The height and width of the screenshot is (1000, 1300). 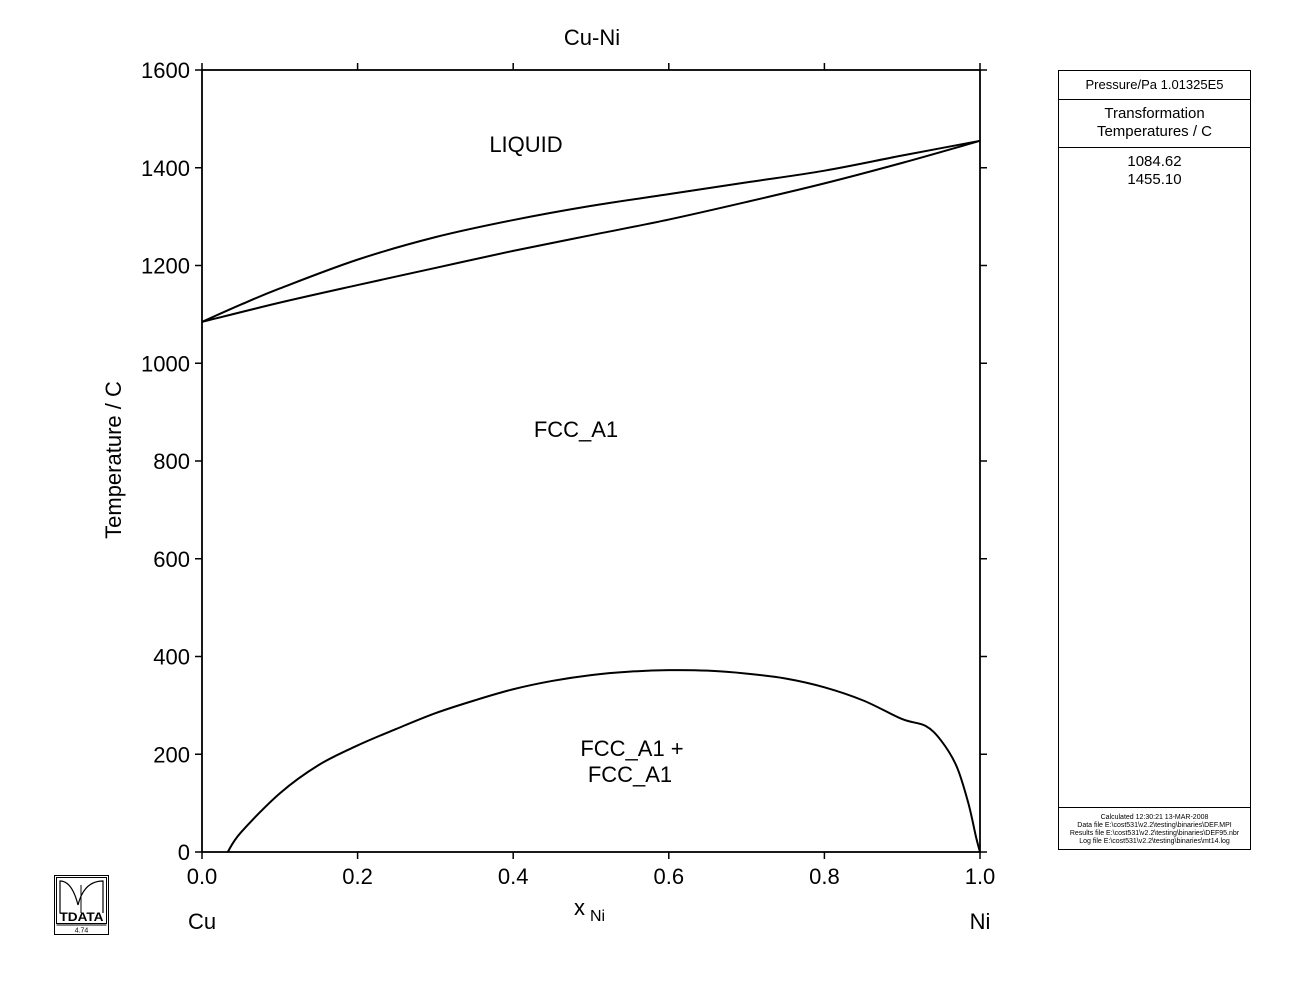 What do you see at coordinates (1154, 179) in the screenshot?
I see `transformation-temperature: 1455.10` at bounding box center [1154, 179].